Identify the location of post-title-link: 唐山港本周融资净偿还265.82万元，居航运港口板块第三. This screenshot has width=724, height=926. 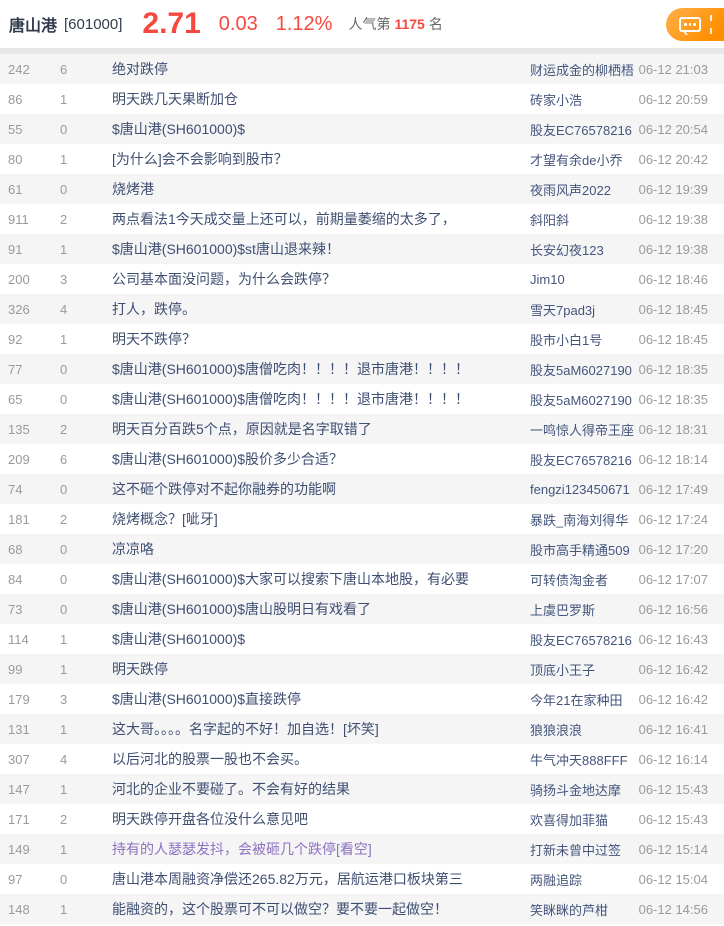
(287, 879).